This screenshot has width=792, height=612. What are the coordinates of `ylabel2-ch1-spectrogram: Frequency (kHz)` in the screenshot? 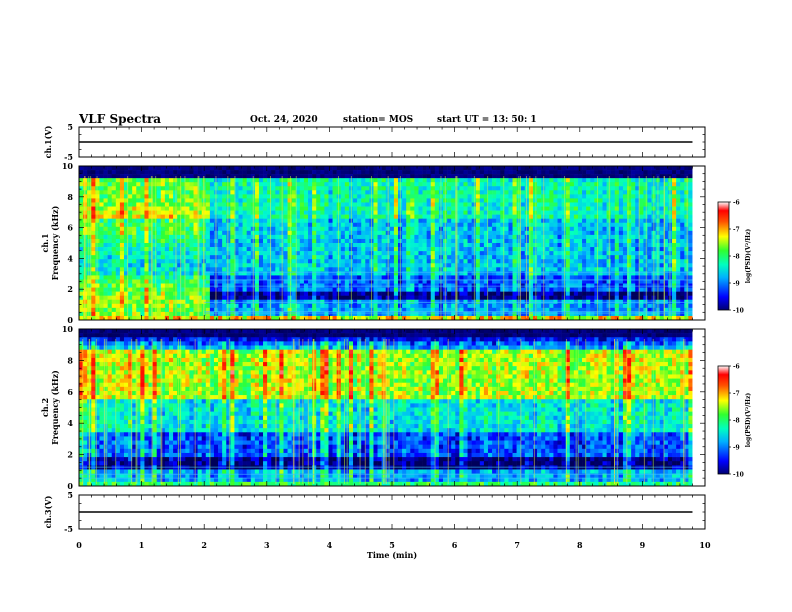 It's located at (55, 242).